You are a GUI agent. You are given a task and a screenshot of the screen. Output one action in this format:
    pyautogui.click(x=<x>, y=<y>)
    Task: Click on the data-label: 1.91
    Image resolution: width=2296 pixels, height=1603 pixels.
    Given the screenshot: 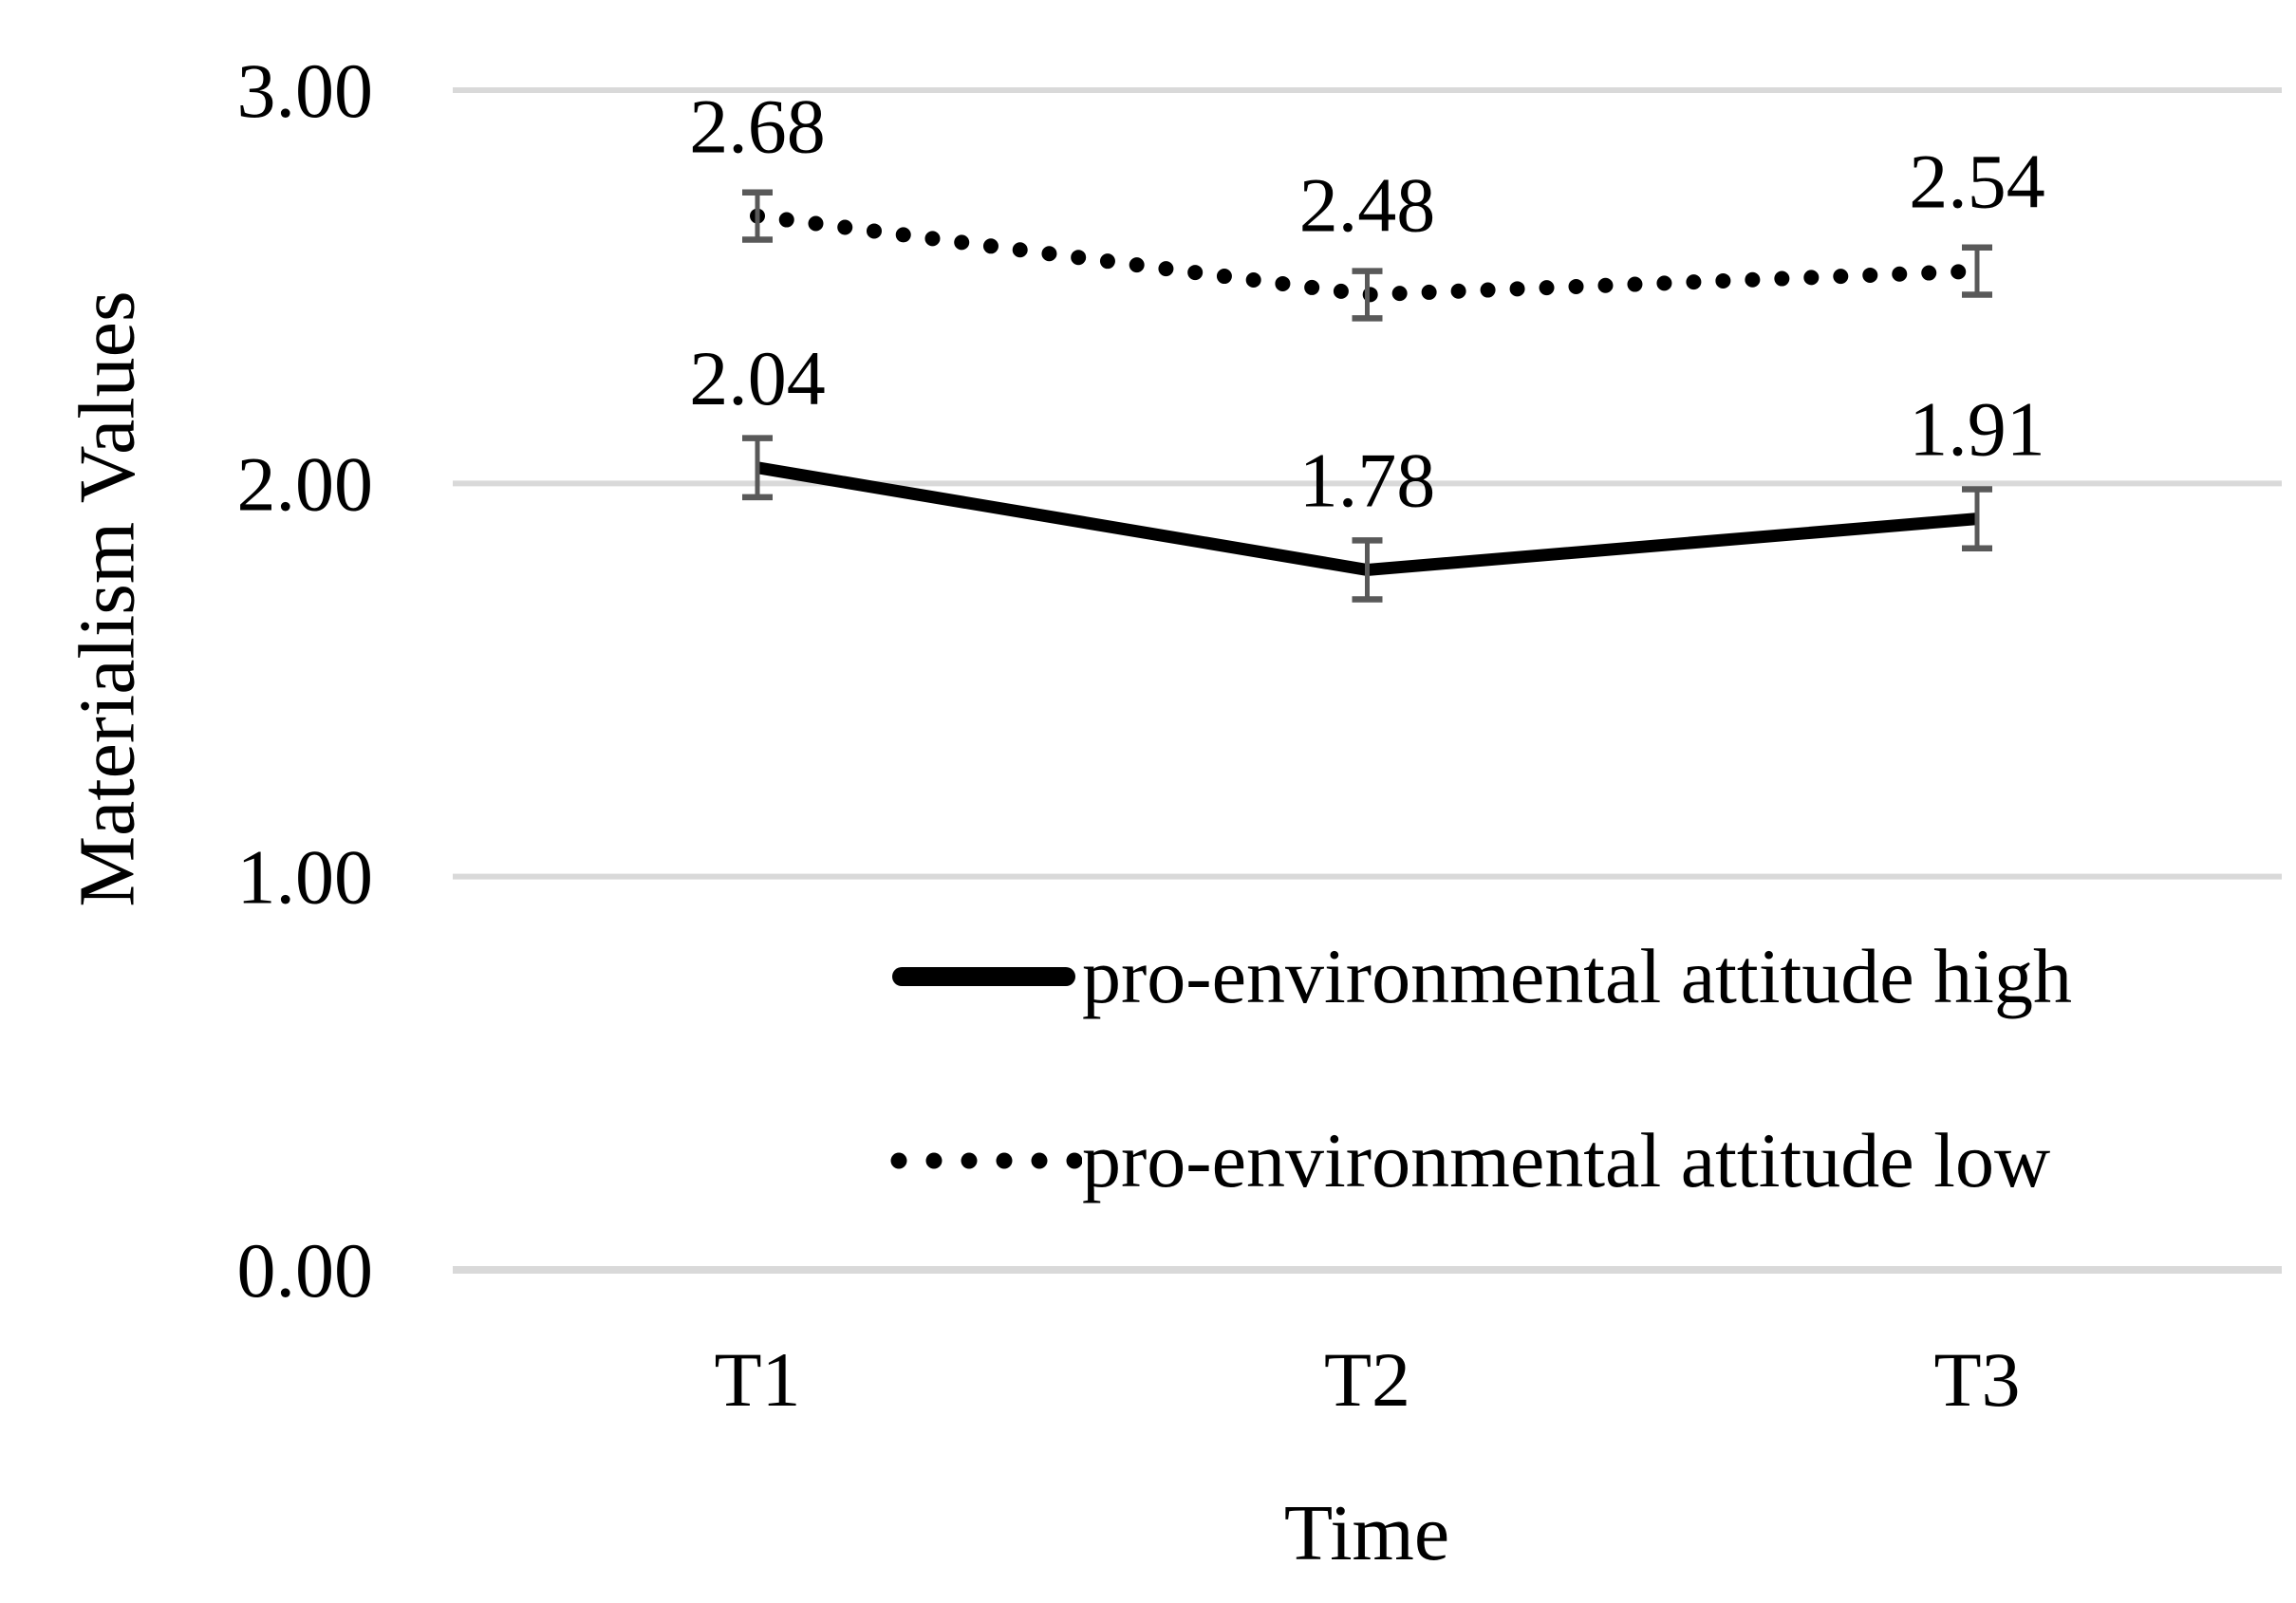 What is the action you would take?
    pyautogui.click(x=1977, y=429)
    